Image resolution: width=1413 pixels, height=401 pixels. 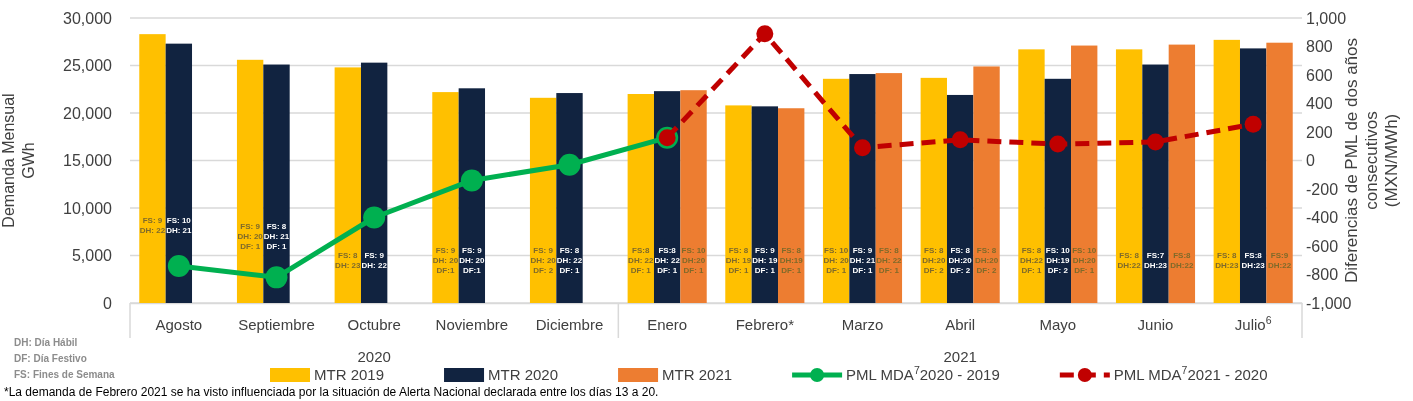 I want to click on data-label: FS: 8 DH:22 DF: 1, so click(x=1031, y=260).